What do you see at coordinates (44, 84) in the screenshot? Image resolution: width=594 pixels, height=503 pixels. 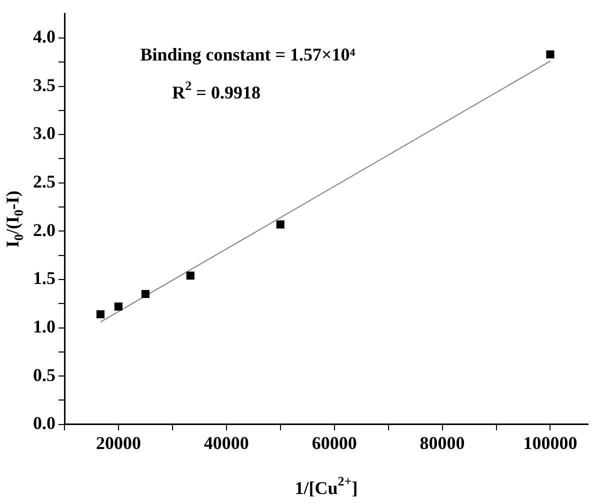 I see `y-tick-label: 3.5` at bounding box center [44, 84].